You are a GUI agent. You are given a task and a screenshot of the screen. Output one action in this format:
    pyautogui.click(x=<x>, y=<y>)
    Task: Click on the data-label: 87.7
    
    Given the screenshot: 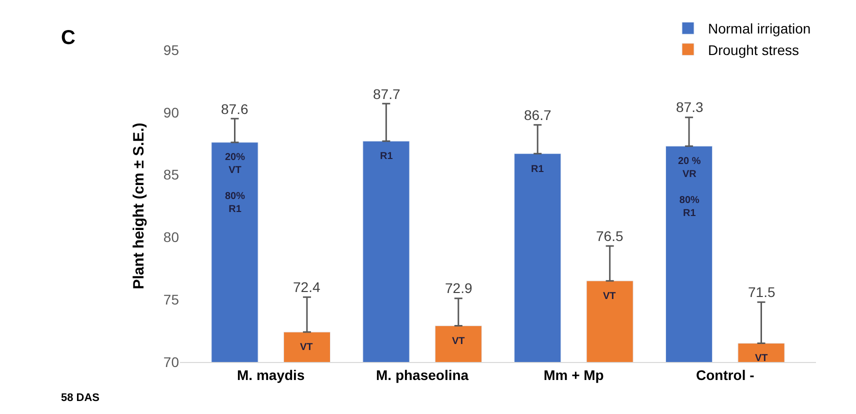 What is the action you would take?
    pyautogui.click(x=386, y=94)
    